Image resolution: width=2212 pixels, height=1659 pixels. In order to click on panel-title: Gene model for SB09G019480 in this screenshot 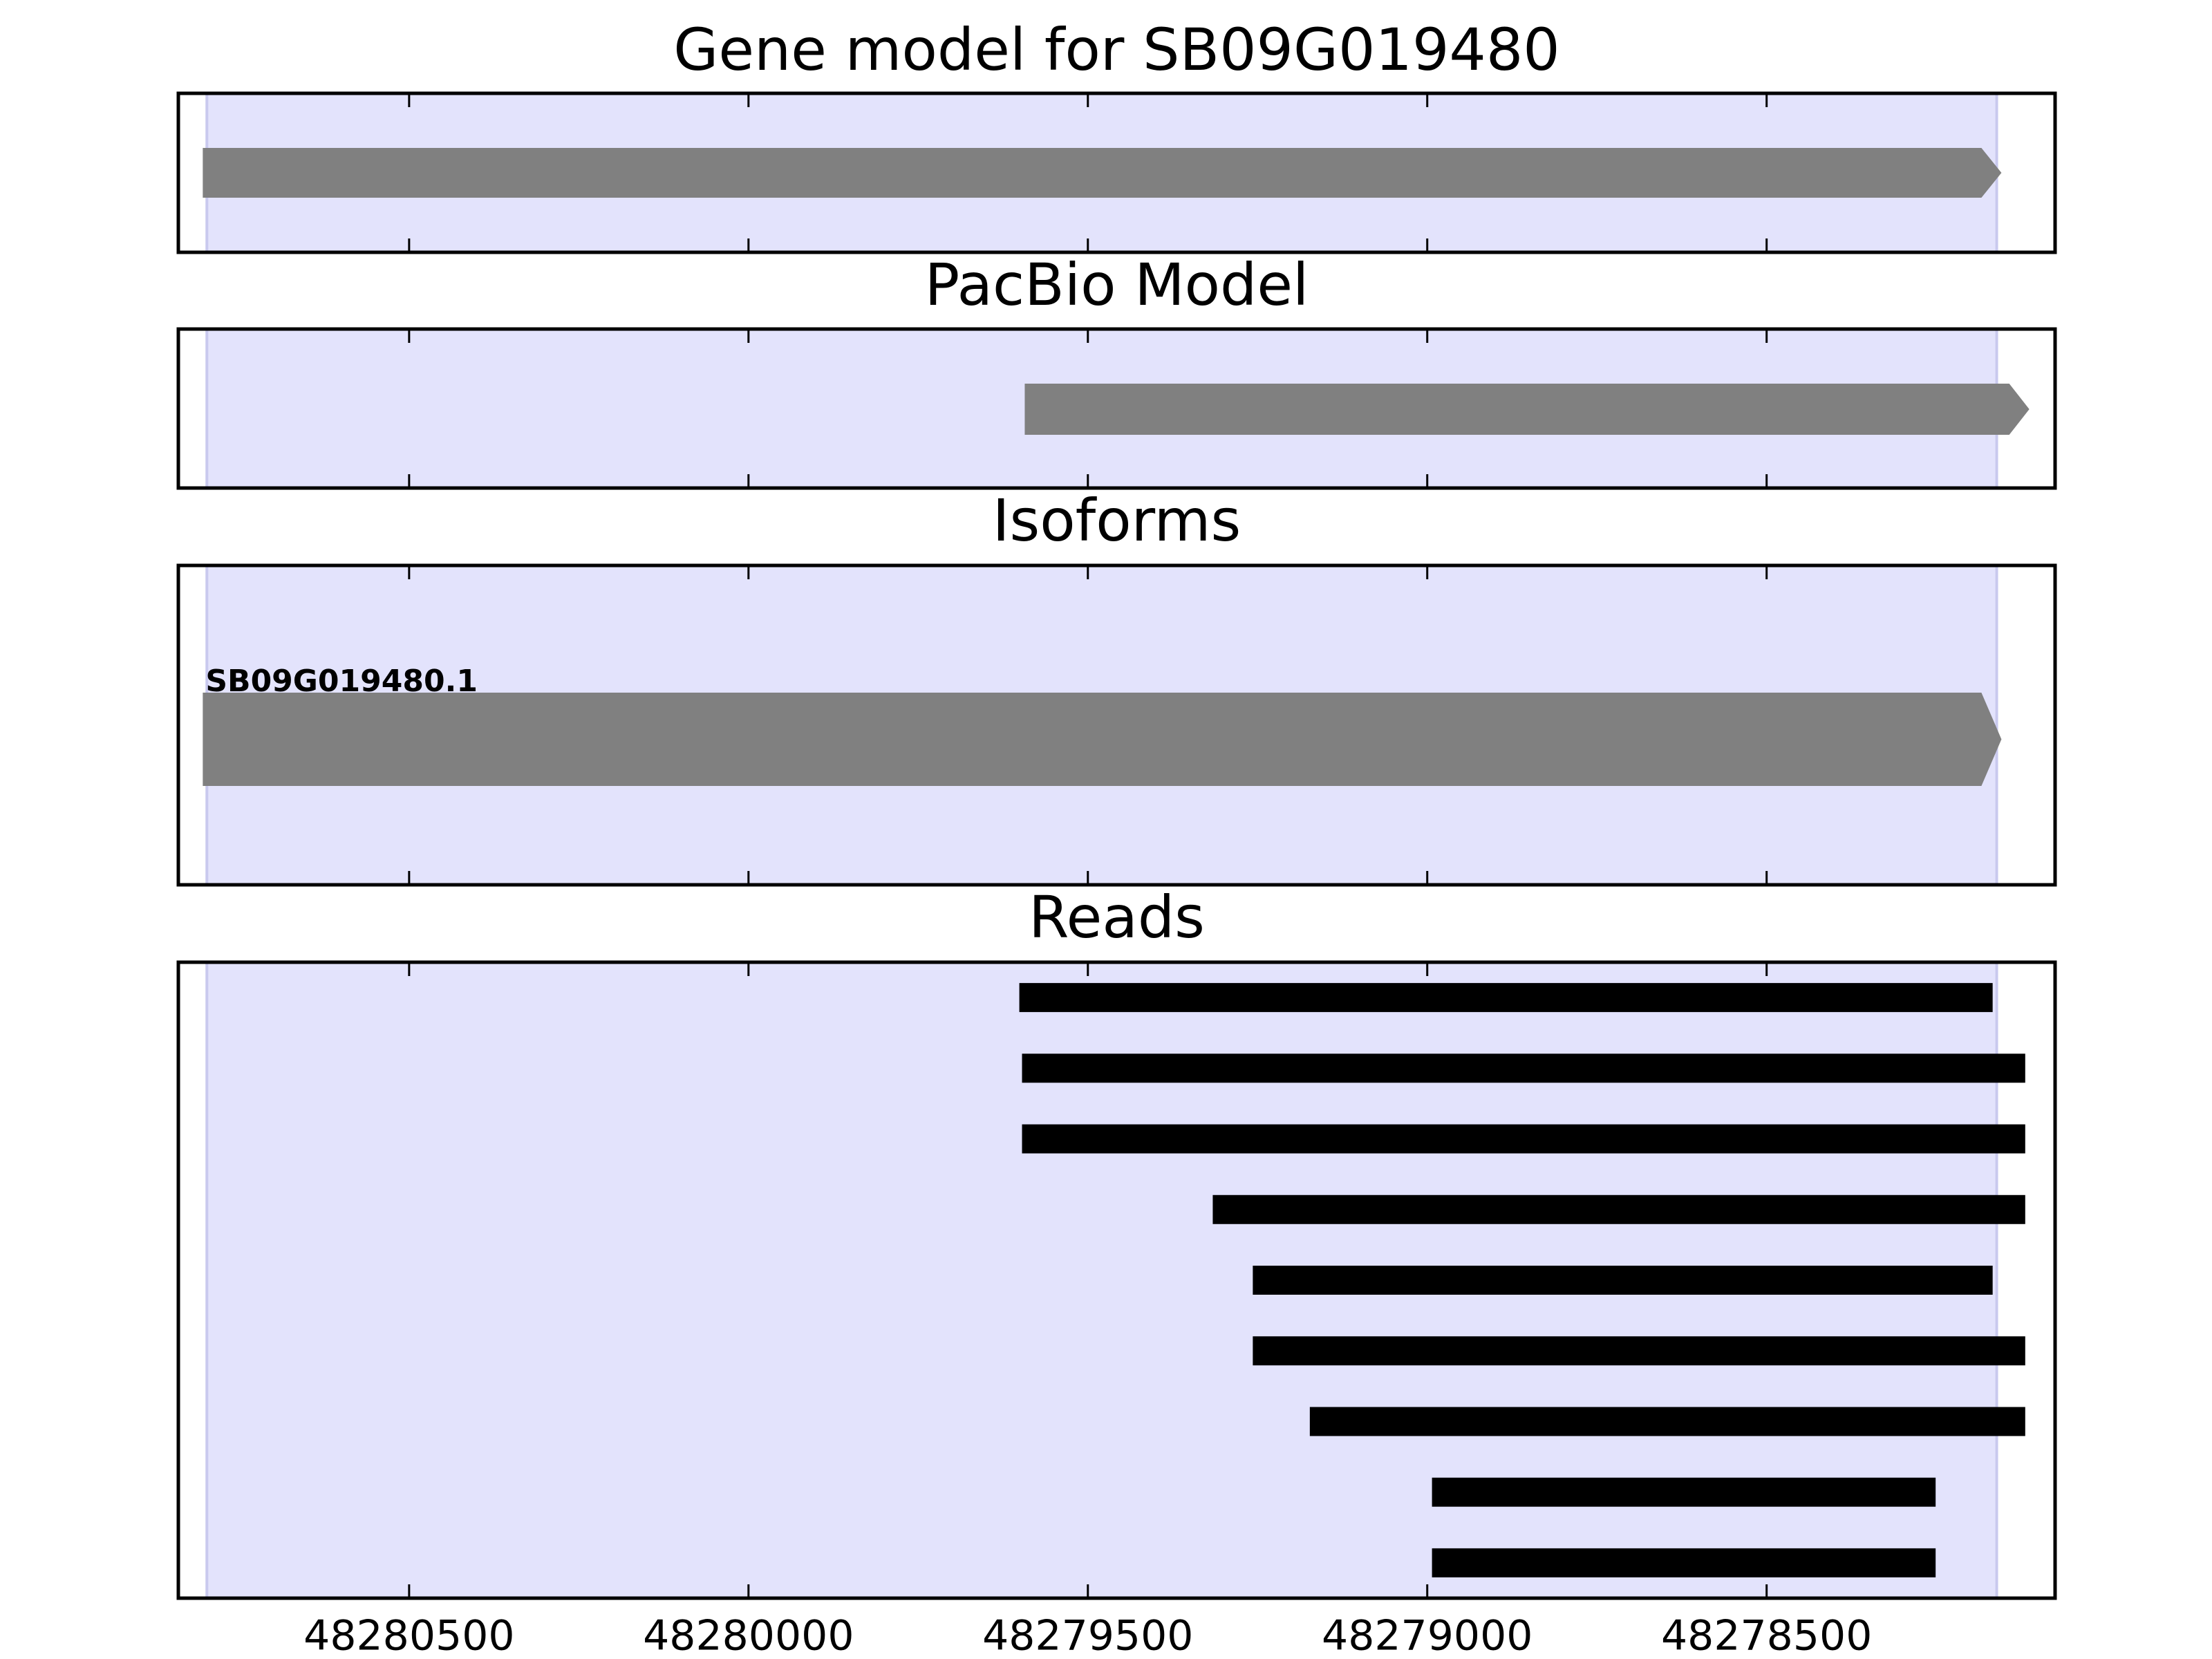, I will do `click(1116, 50)`.